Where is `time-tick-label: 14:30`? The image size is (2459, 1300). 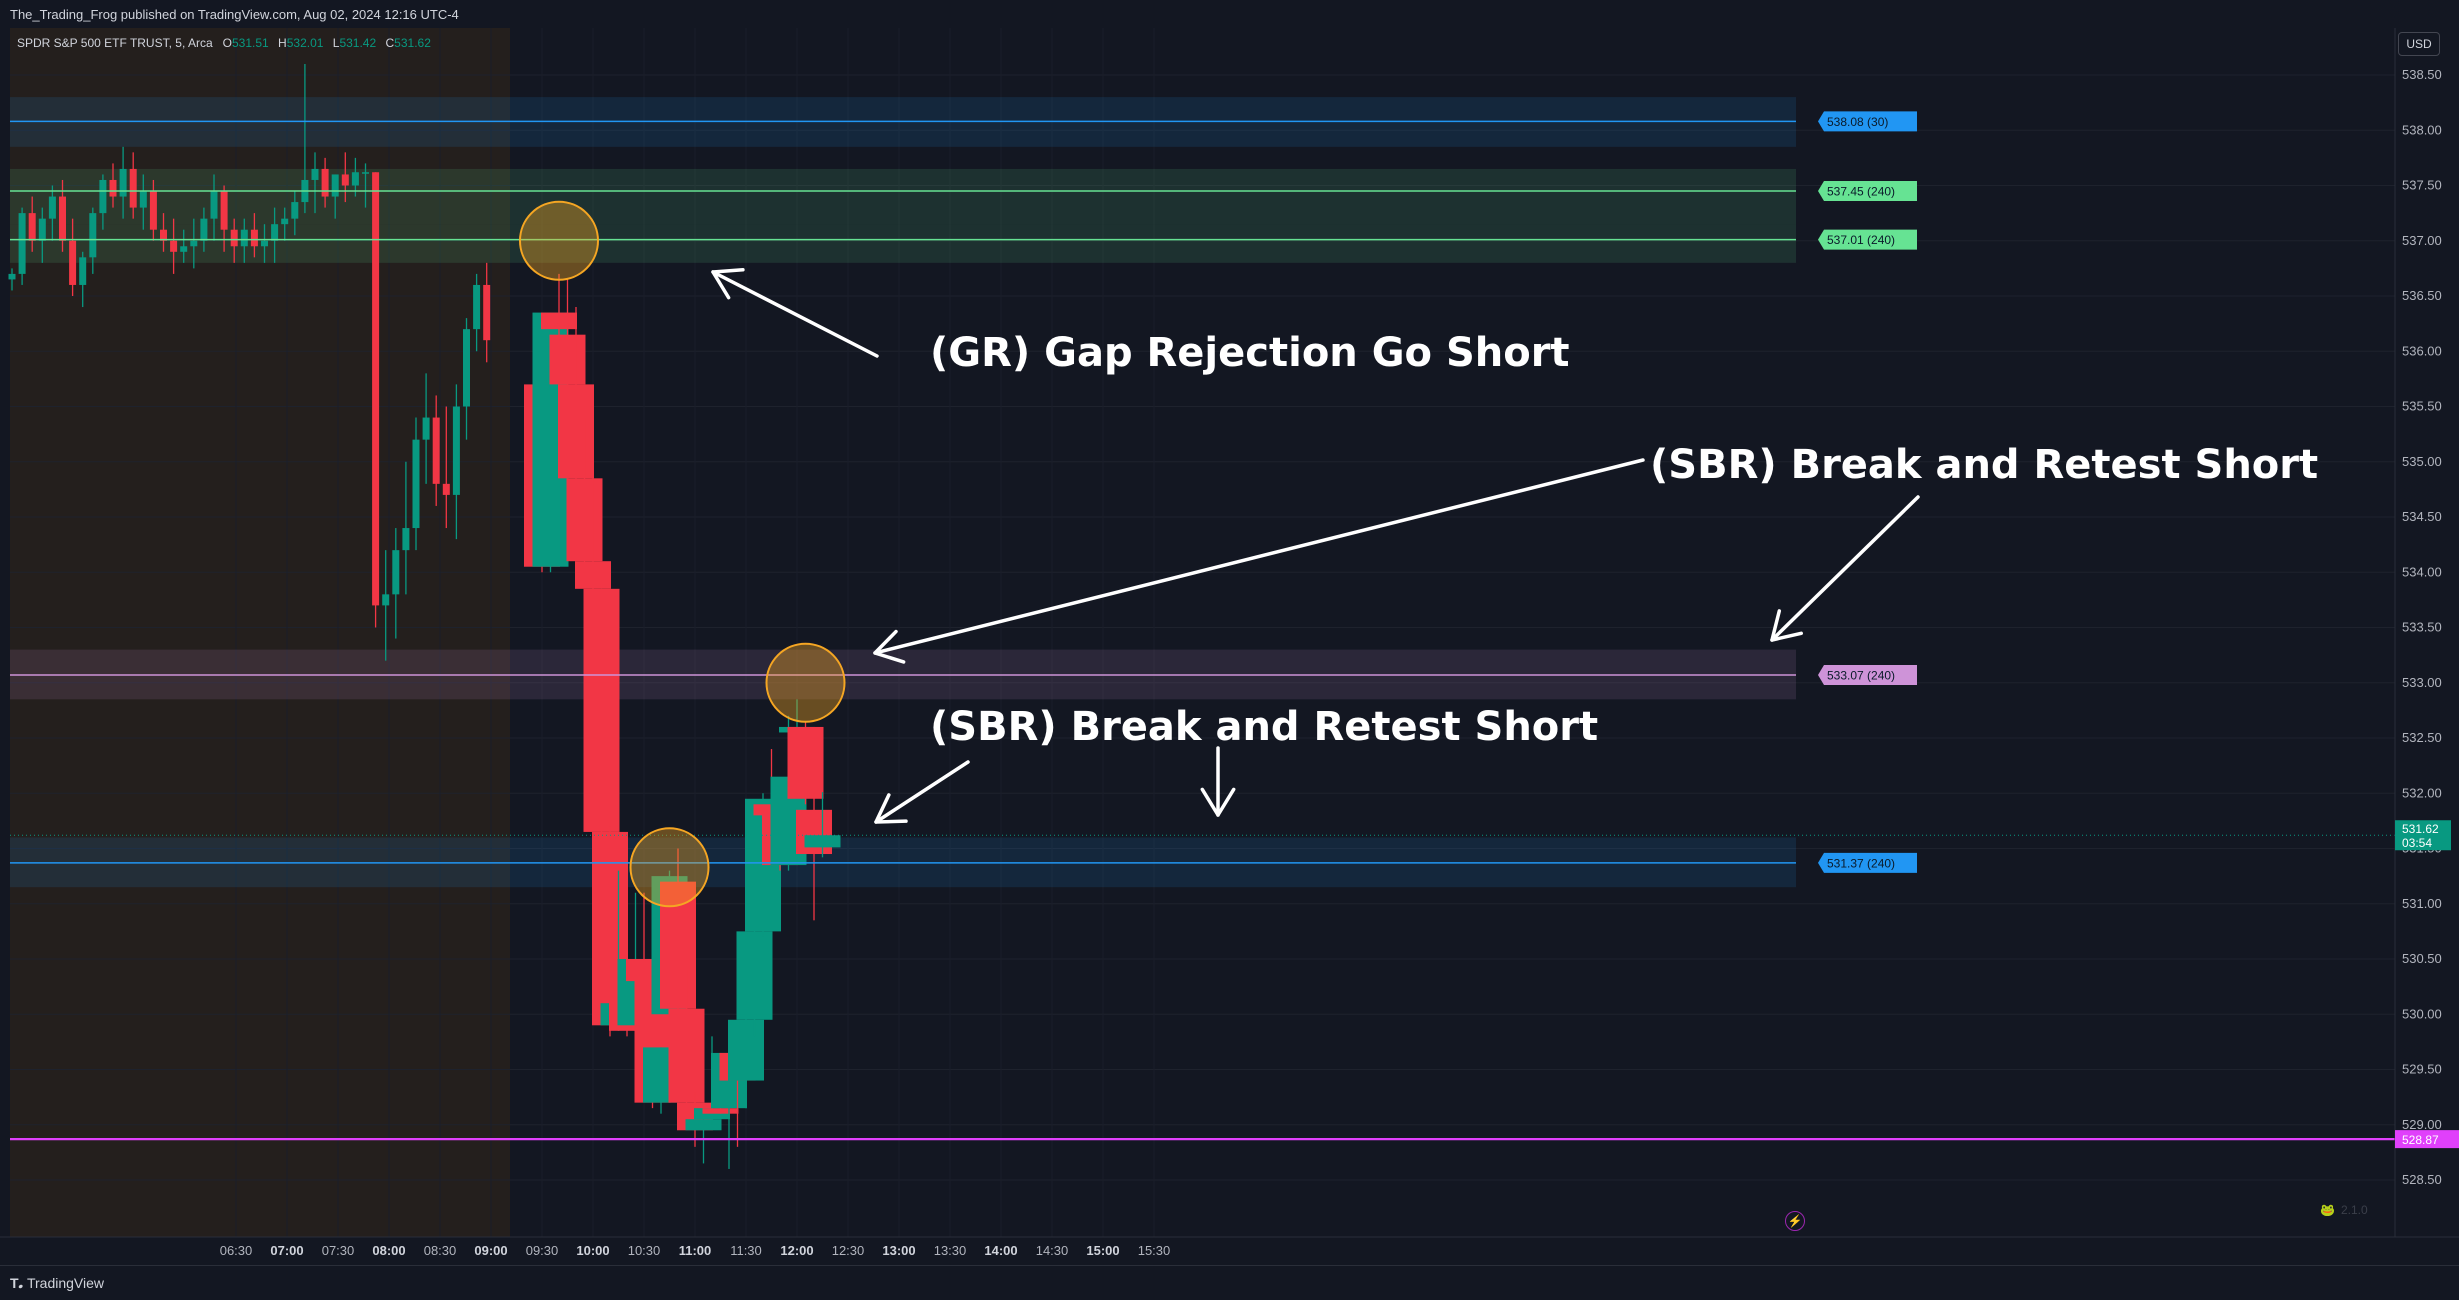 time-tick-label: 14:30 is located at coordinates (1052, 1250).